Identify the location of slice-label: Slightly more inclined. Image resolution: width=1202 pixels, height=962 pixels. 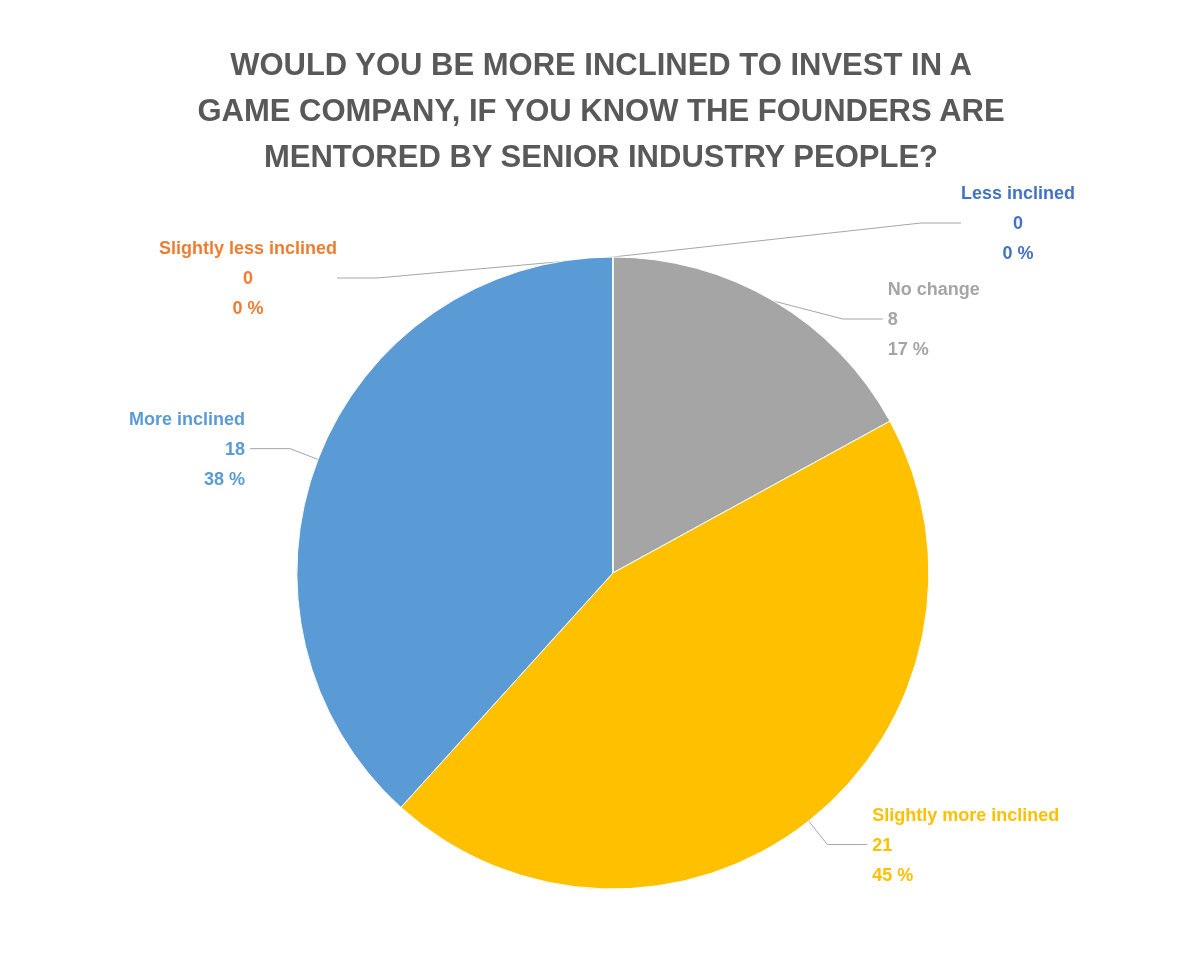
(966, 814).